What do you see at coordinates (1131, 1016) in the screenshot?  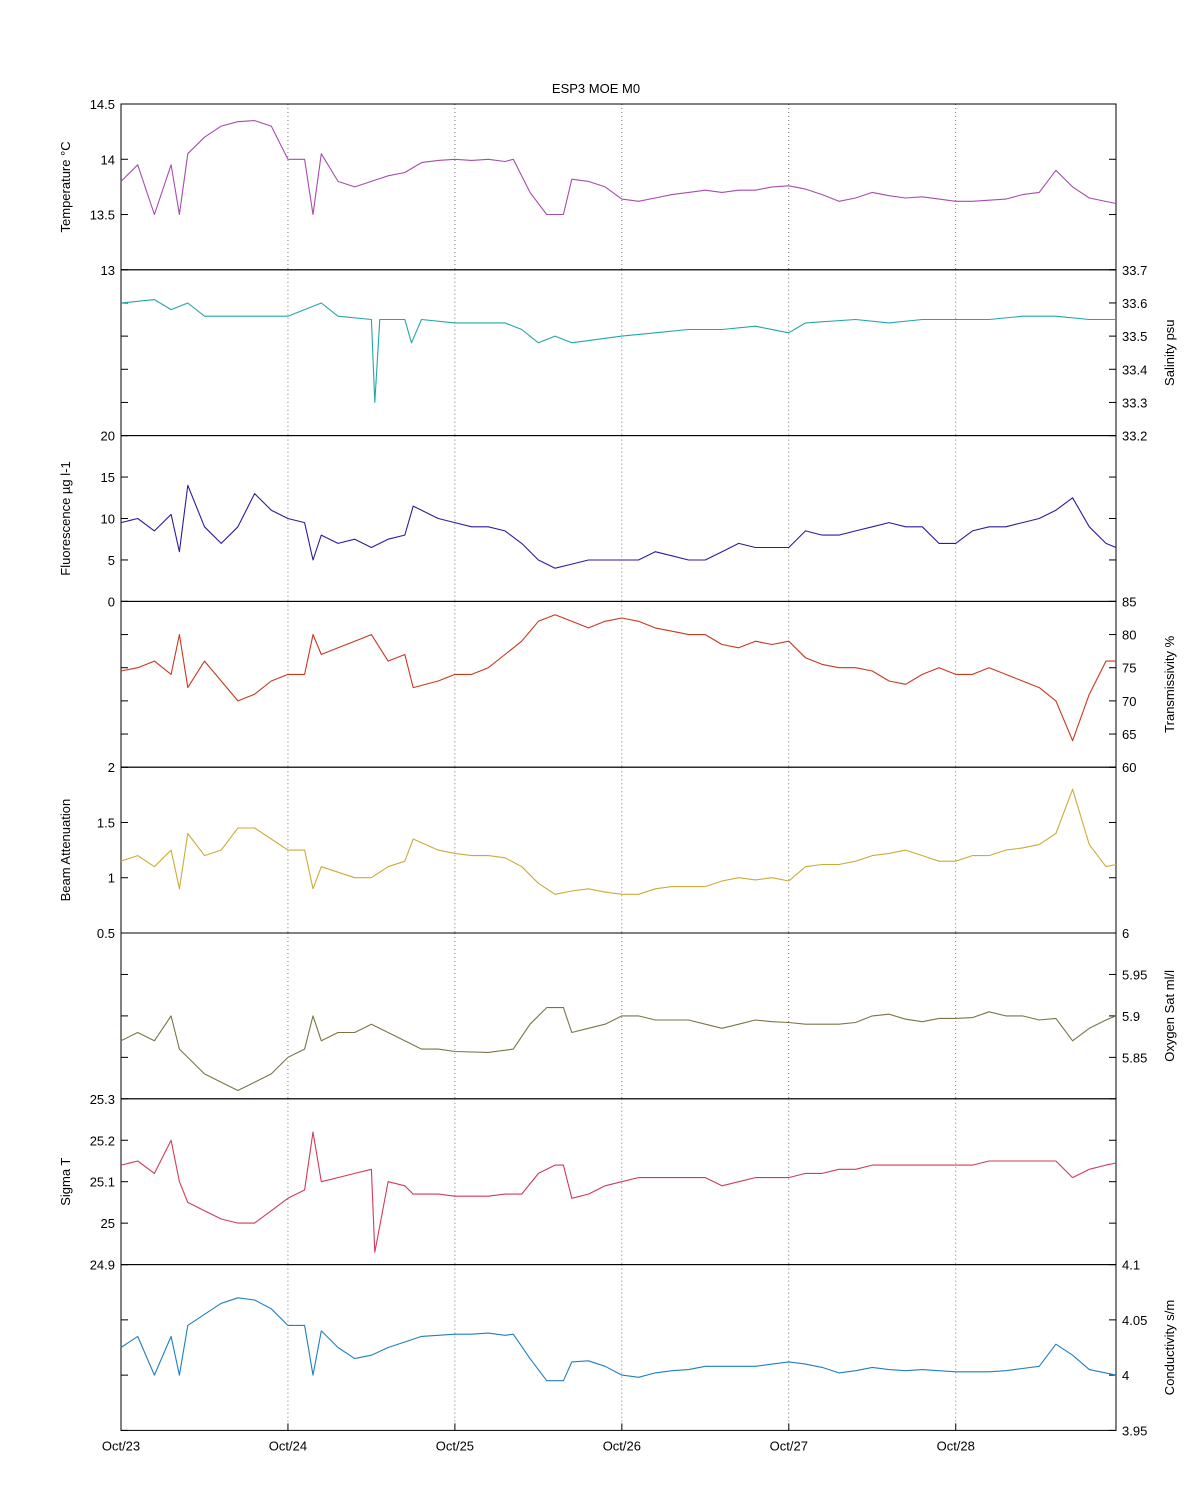 I see `y-tick-label: 5.9` at bounding box center [1131, 1016].